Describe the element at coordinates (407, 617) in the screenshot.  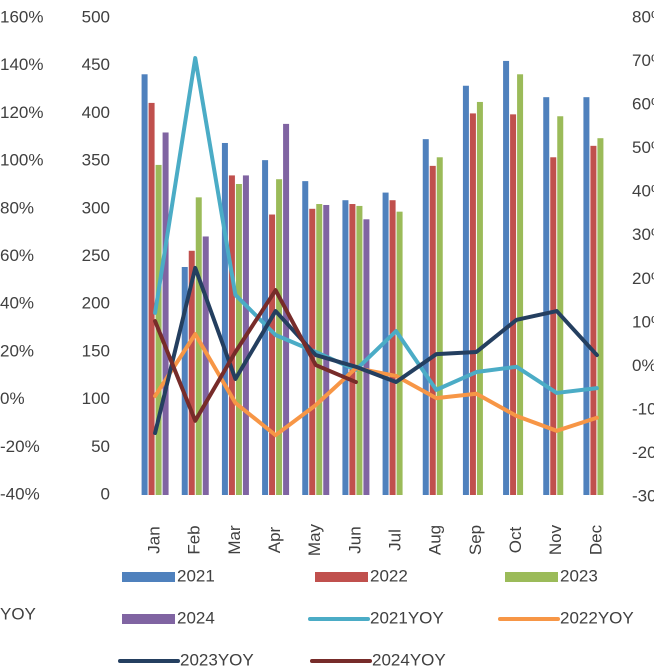
I see `legend-label: 2021YOY` at that location.